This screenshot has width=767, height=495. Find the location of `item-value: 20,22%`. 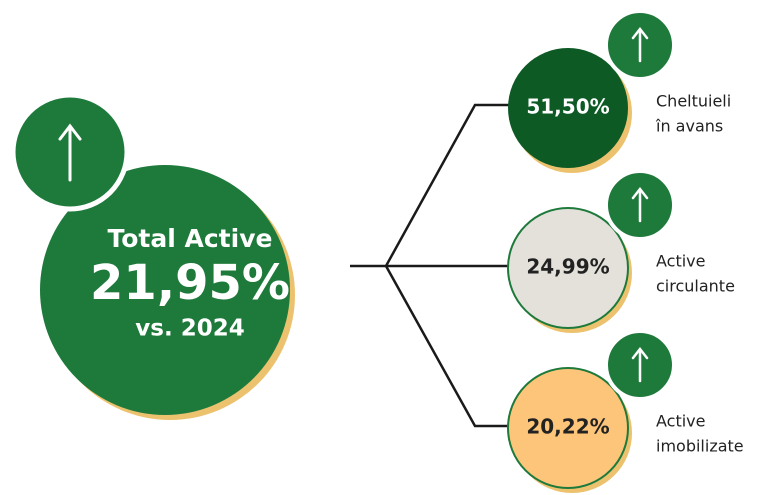

item-value: 20,22% is located at coordinates (567, 427).